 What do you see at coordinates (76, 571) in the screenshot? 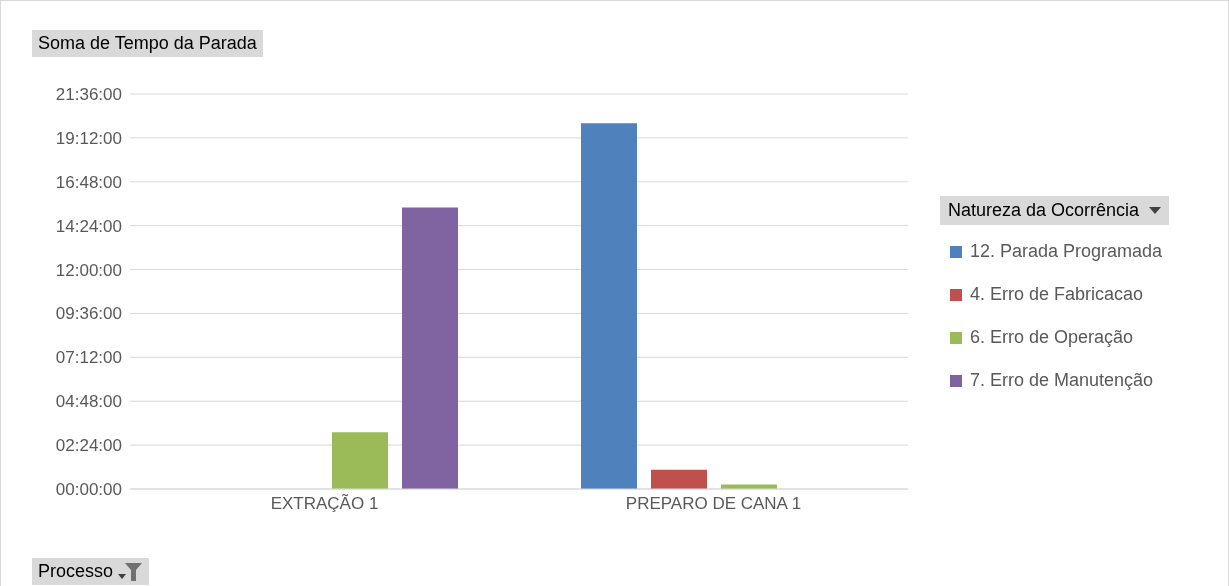
I see `x-axis-title: Processo` at bounding box center [76, 571].